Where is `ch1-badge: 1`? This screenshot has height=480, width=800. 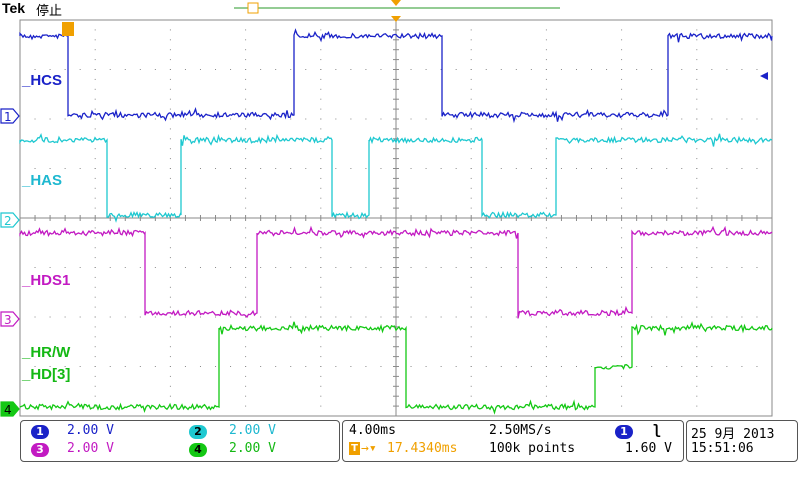
ch1-badge: 1 is located at coordinates (40, 432).